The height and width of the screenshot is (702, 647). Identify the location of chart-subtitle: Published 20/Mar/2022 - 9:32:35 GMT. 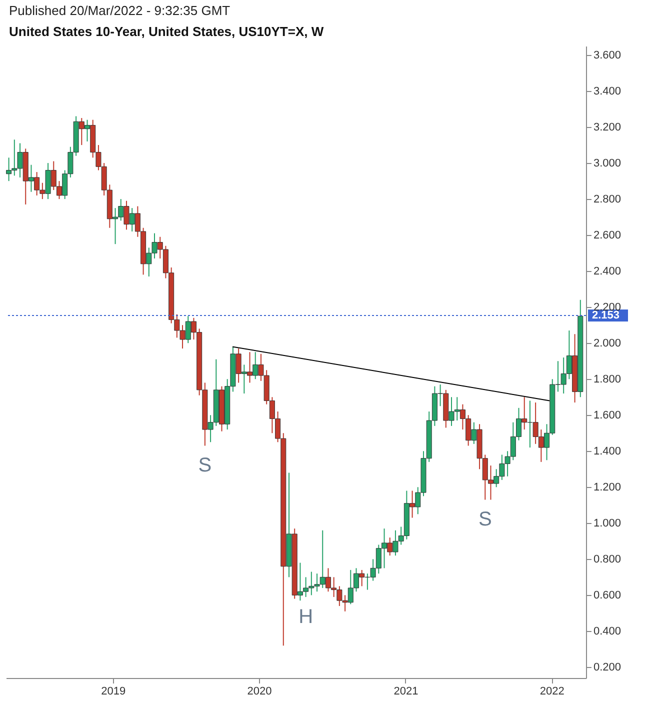
(120, 11).